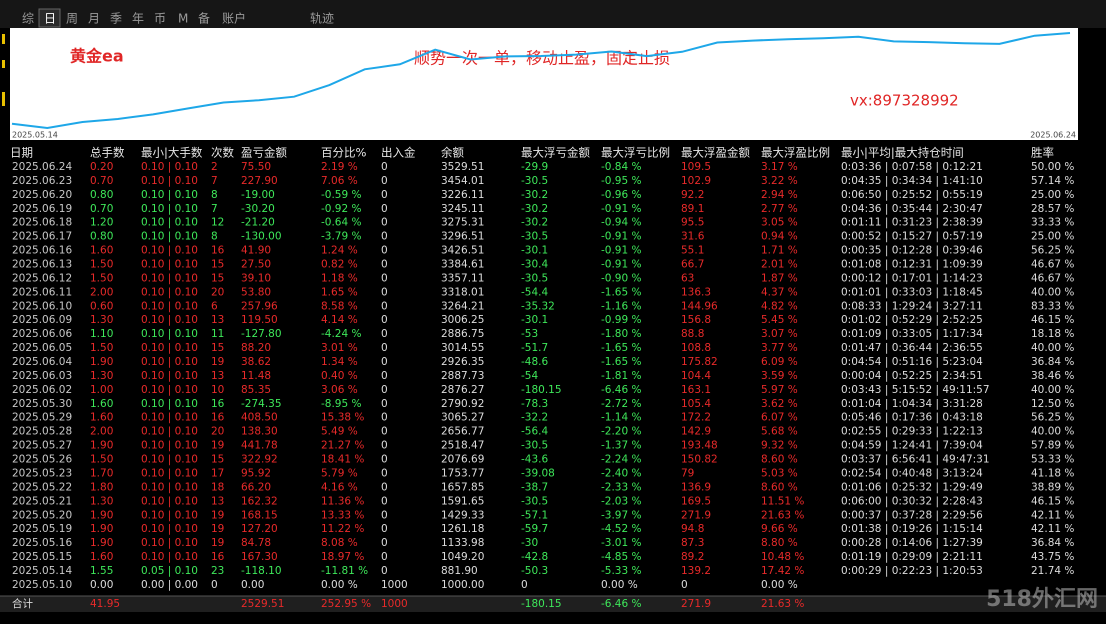 The width and height of the screenshot is (1106, 624). I want to click on cell: 3.07 %, so click(779, 334).